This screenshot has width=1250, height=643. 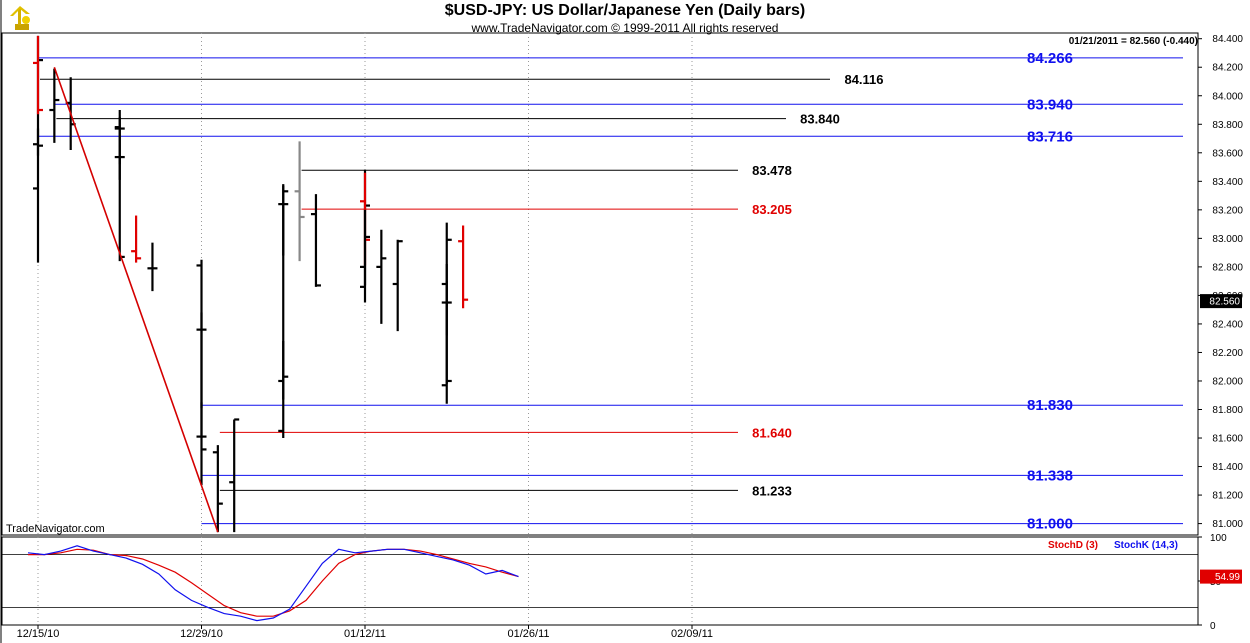 I want to click on y-tick-label: 82.200, so click(x=1227, y=353).